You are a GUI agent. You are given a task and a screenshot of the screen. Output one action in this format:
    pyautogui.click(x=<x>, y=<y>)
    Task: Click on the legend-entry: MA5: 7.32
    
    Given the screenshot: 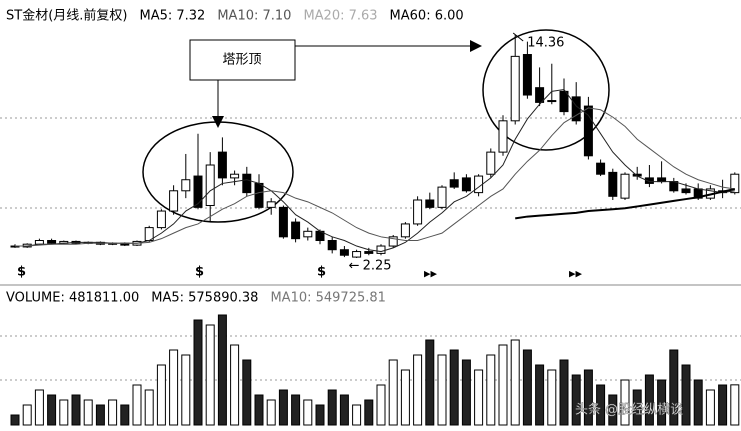 What is the action you would take?
    pyautogui.click(x=172, y=16)
    